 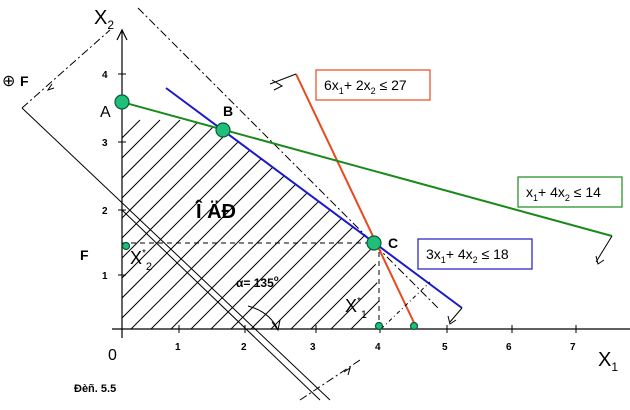 What do you see at coordinates (112, 355) in the screenshot?
I see `origin-label: 0` at bounding box center [112, 355].